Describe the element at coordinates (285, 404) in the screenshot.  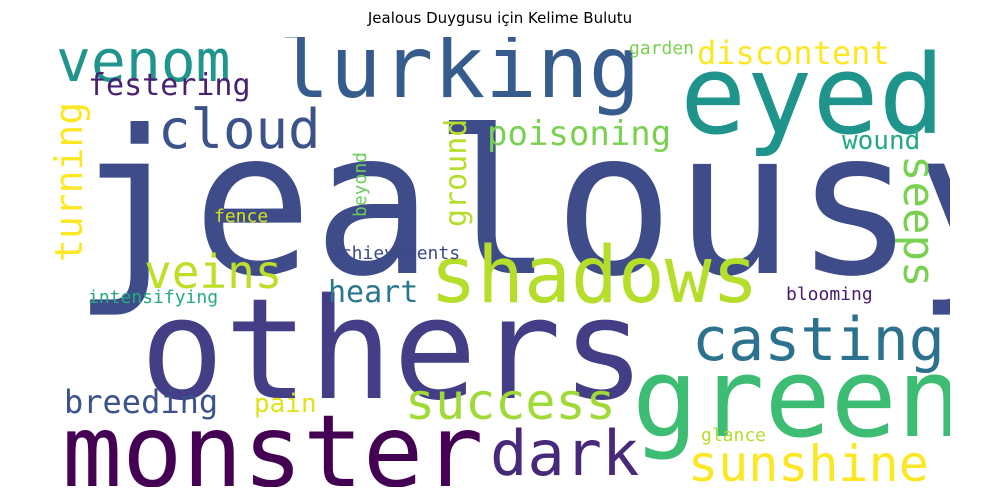
I see `word-pain: pain` at that location.